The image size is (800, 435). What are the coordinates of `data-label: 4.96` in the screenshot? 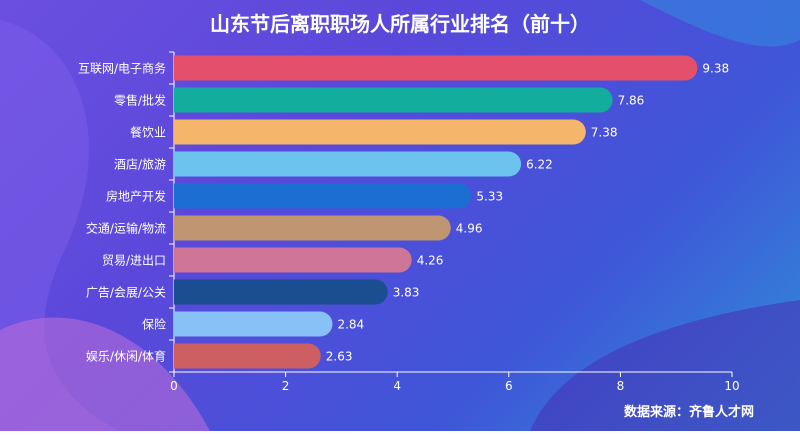 It's located at (469, 229).